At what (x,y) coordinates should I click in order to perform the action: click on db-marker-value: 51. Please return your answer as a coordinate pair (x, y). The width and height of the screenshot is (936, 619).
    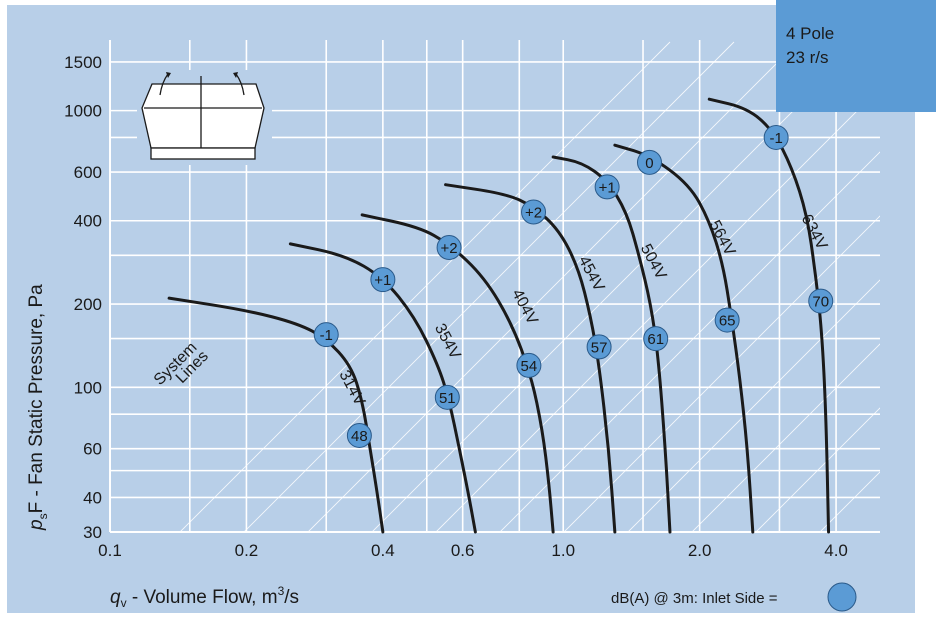
    Looking at the image, I should click on (447, 398).